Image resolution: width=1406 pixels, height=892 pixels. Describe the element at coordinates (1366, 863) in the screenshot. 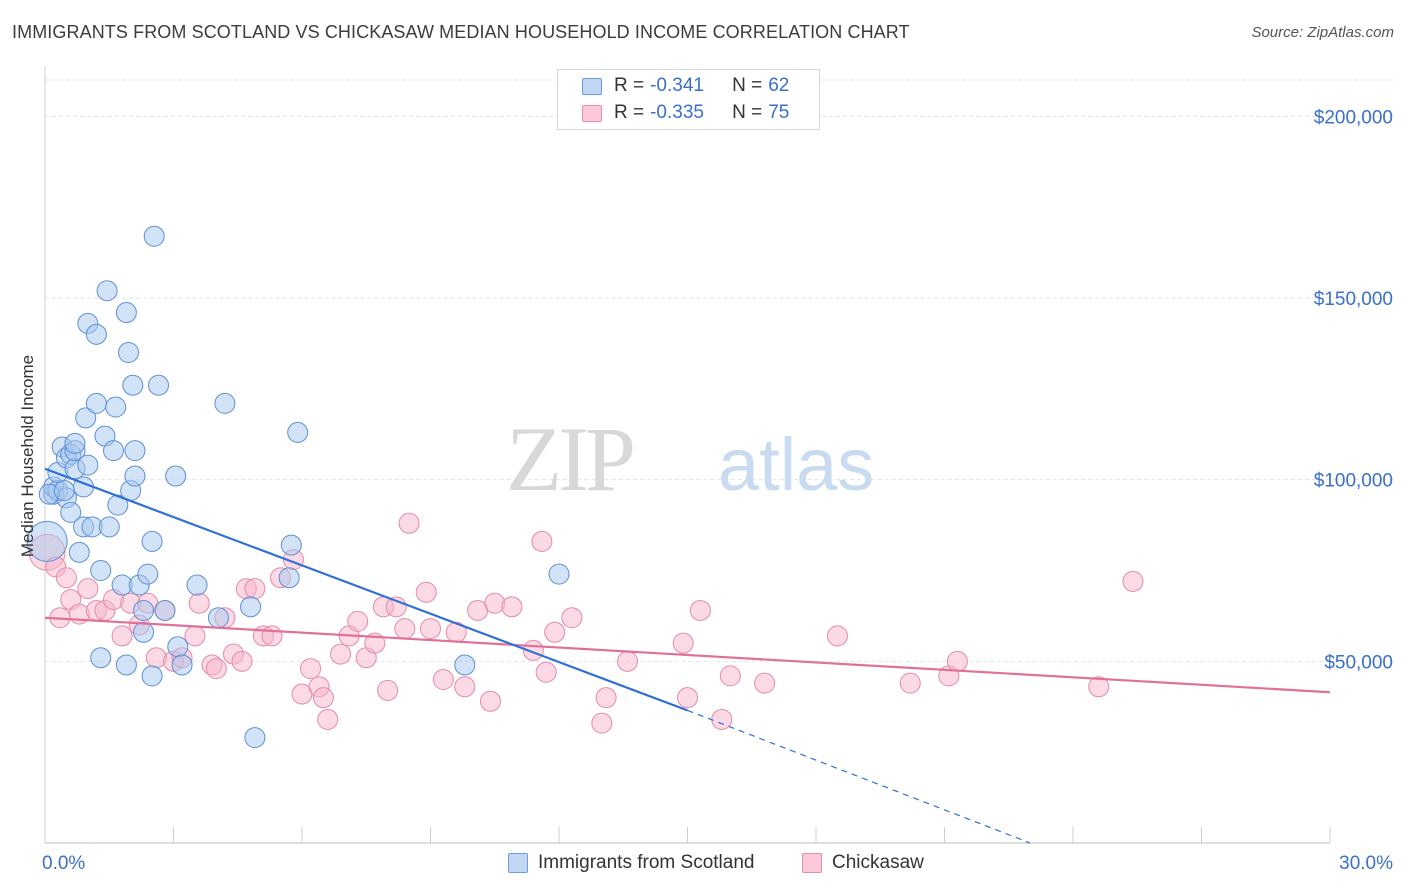

I see `x-tick-label-max: 30.0%` at that location.